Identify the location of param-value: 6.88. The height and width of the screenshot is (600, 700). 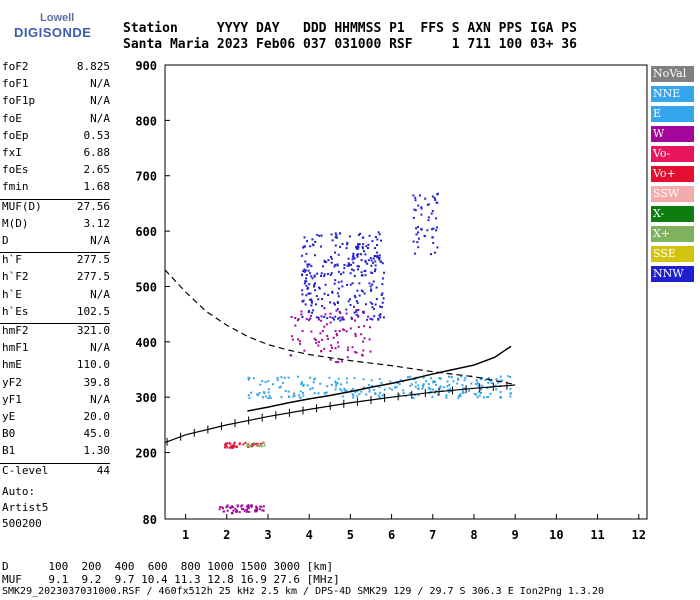
(97, 152).